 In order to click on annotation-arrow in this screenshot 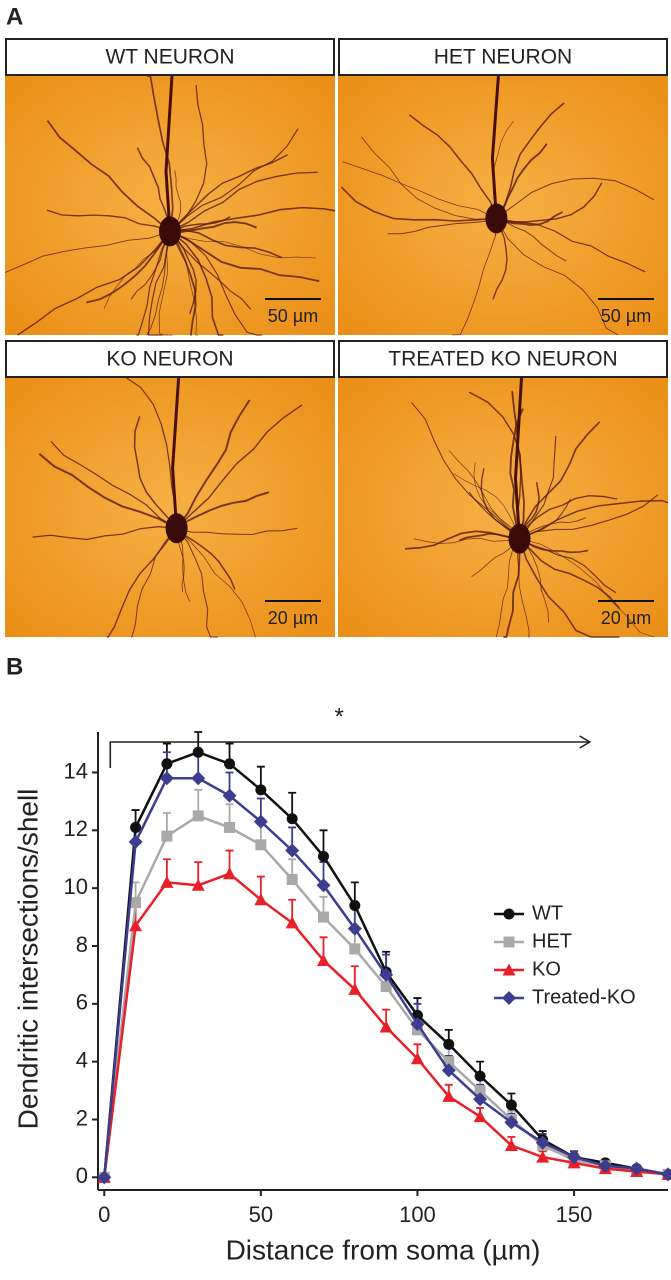, I will do `click(349, 754)`.